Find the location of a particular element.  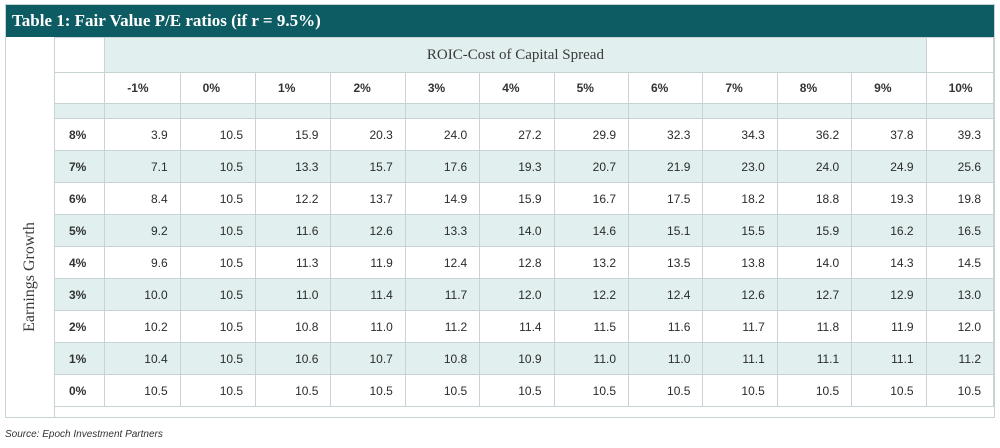

column-header: 5% is located at coordinates (591, 88).